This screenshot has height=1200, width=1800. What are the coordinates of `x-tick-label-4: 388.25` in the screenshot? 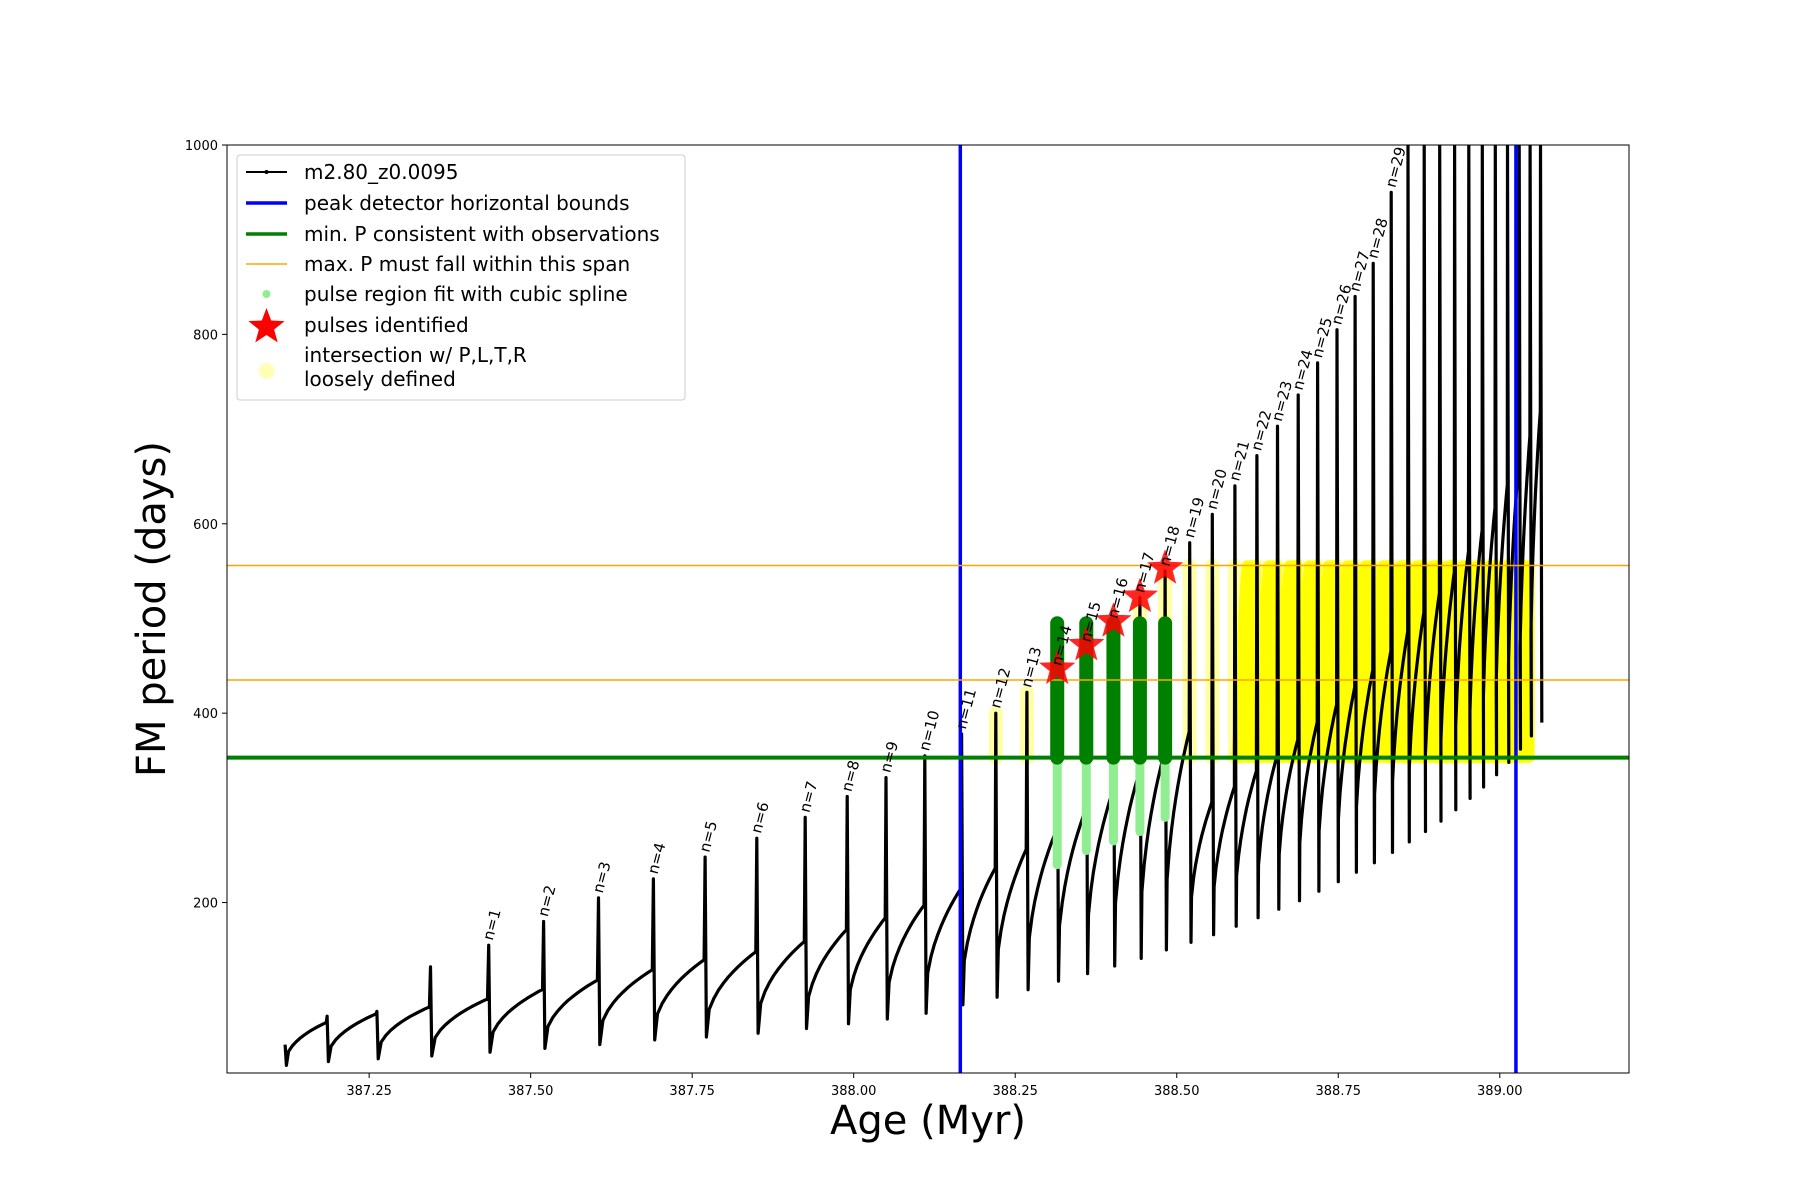 It's located at (1015, 1091).